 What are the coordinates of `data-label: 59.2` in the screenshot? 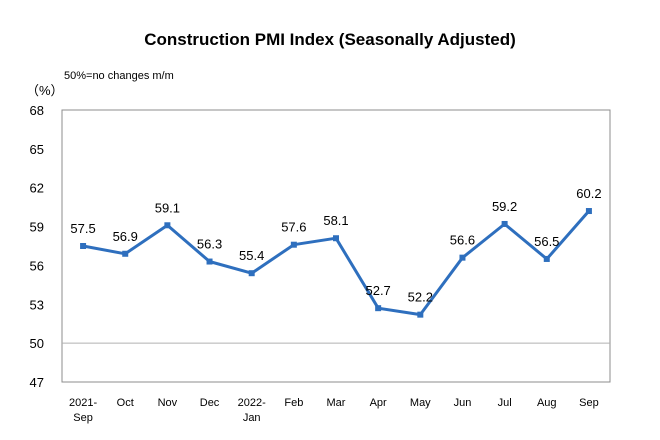 It's located at (504, 206).